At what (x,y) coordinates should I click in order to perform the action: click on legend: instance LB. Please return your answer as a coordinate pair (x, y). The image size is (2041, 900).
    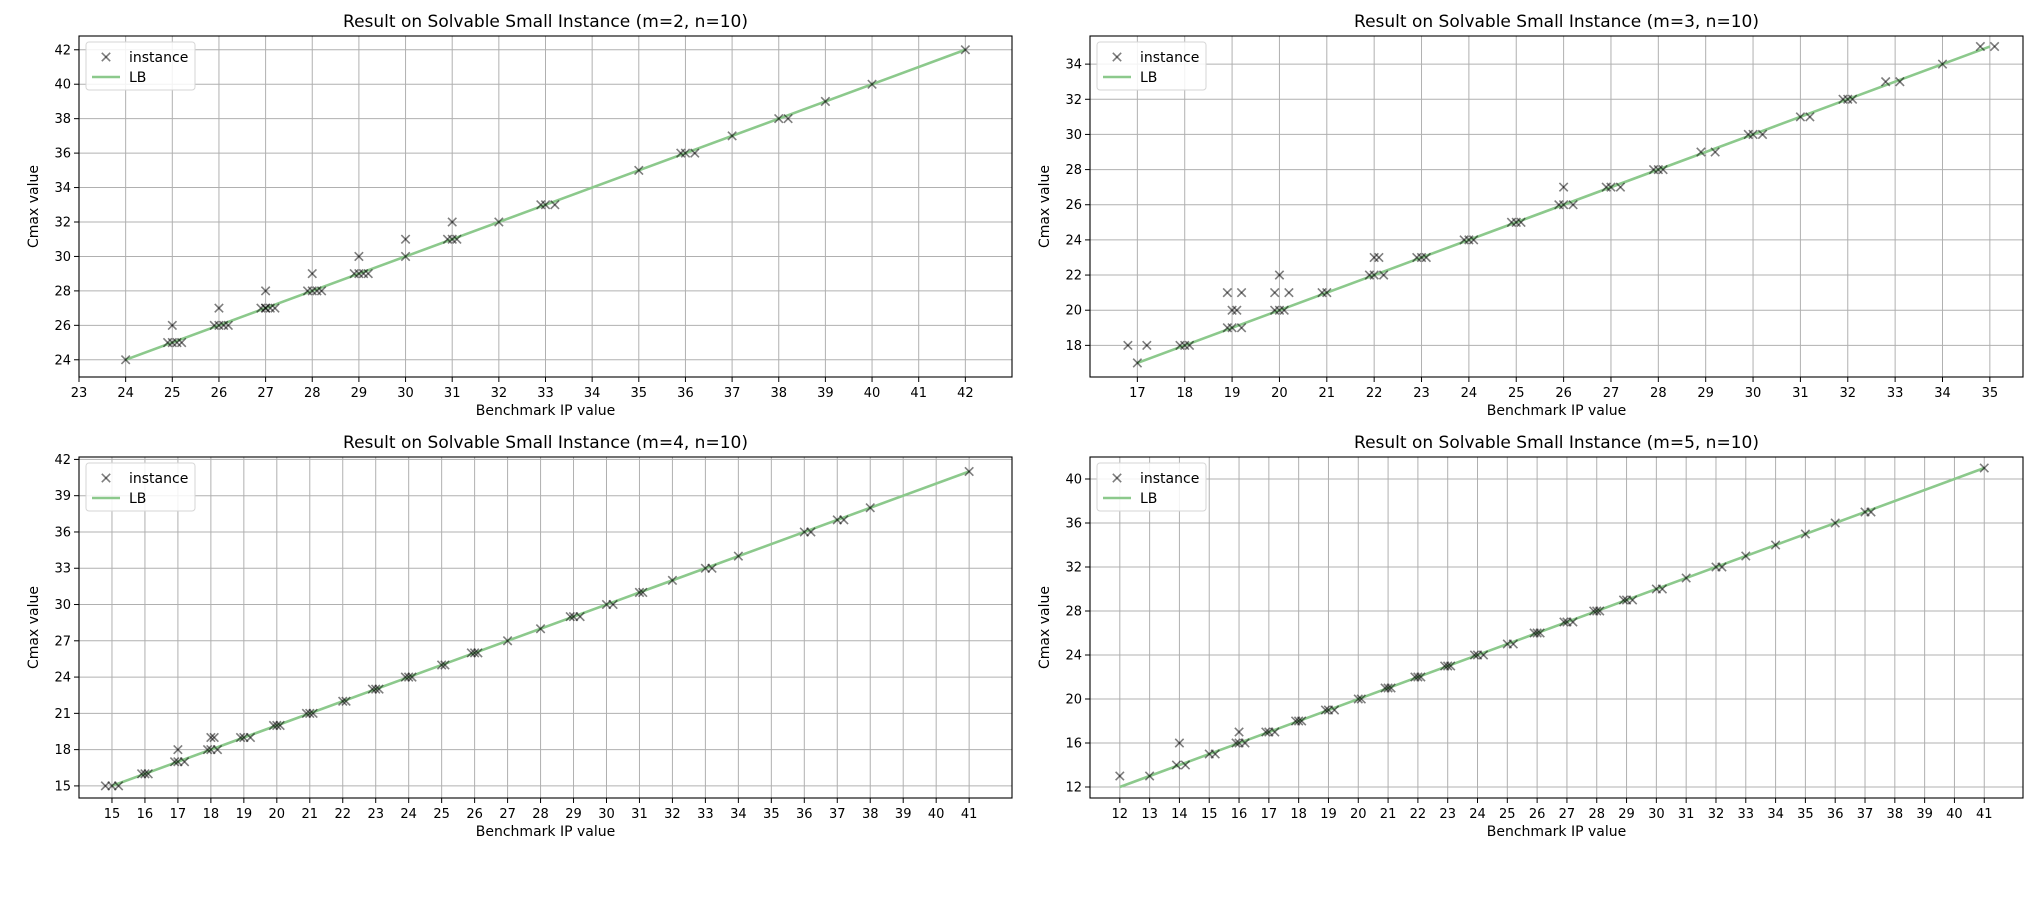
    Looking at the image, I should click on (140, 487).